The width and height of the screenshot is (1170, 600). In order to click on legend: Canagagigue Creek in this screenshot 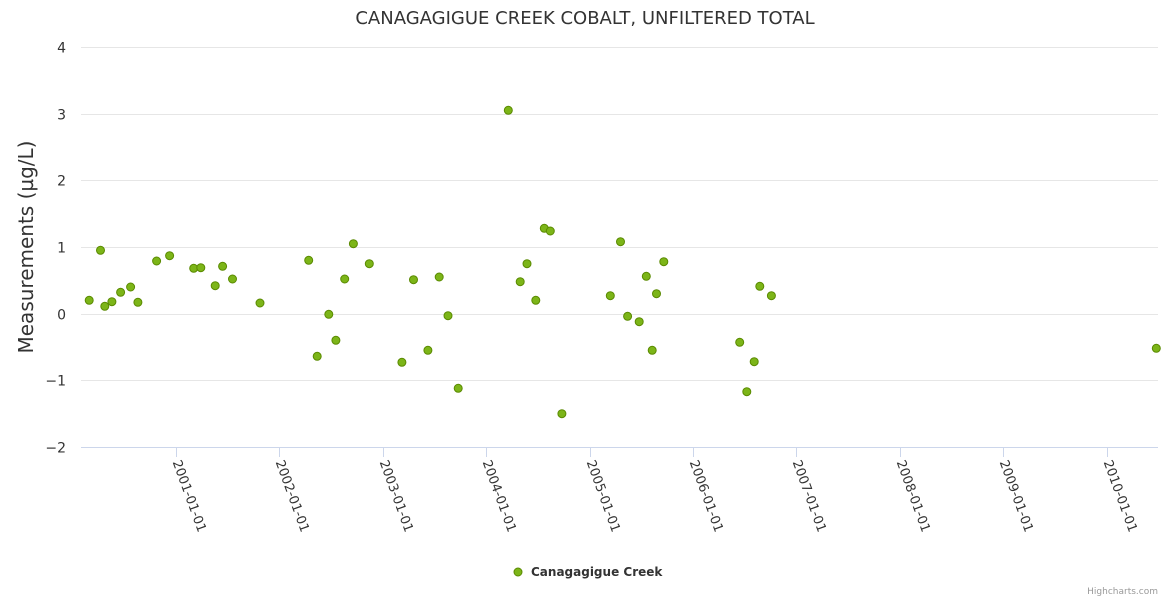, I will do `click(588, 572)`.